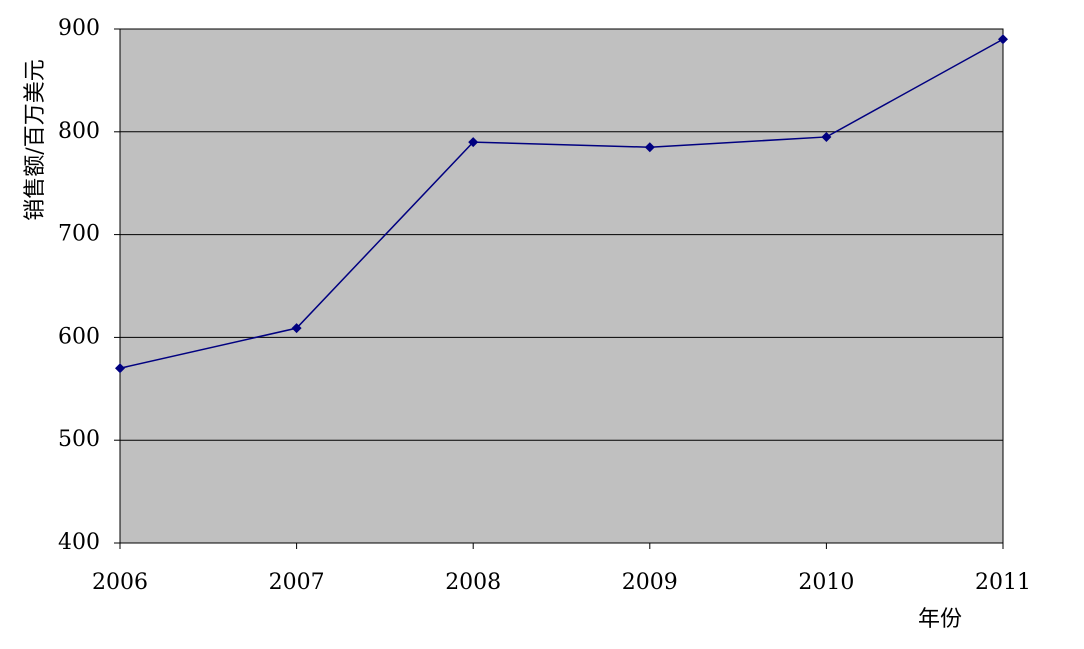 The height and width of the screenshot is (649, 1084). Describe the element at coordinates (79, 131) in the screenshot. I see `y-tick-label: 800` at that location.